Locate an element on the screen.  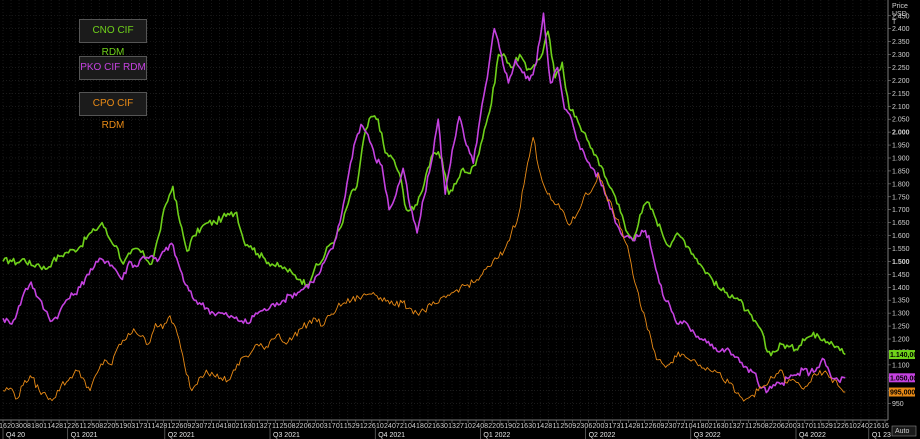
y-tick-label: 1.450 is located at coordinates (901, 275).